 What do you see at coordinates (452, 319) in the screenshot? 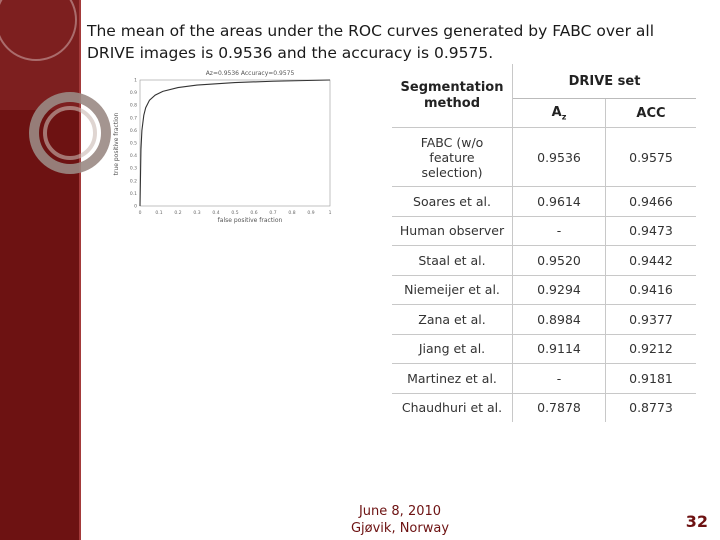
I see `cell-method: Zana et al.` at bounding box center [452, 319].